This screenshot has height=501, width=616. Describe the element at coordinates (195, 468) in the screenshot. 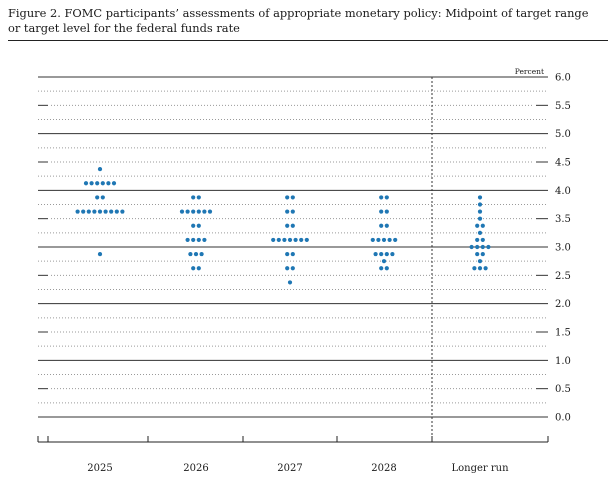

I see `x-category-label: 2026` at that location.